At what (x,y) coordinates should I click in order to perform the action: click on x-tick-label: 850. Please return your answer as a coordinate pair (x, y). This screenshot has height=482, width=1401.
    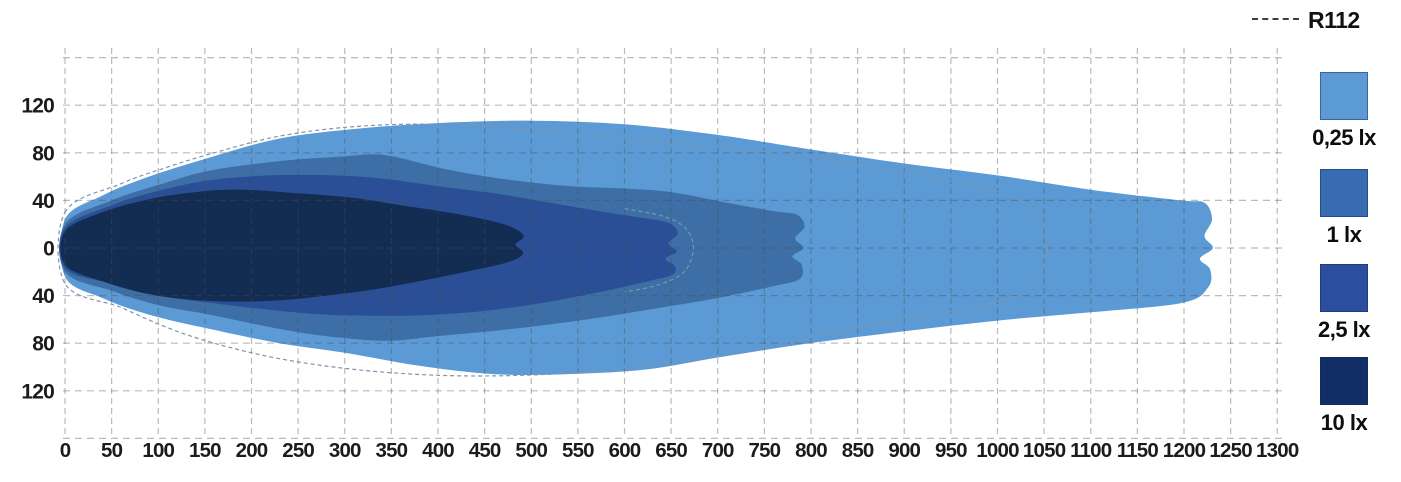
    Looking at the image, I should click on (858, 450).